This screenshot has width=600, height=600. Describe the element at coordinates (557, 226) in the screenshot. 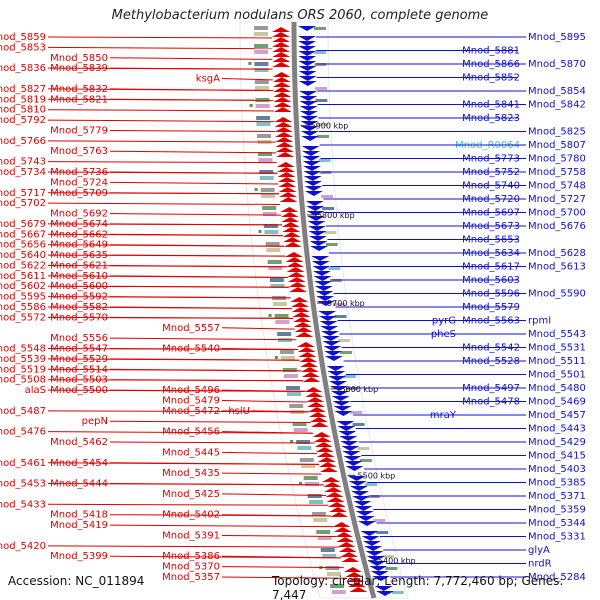

I see `gene-label: Mnod_5676` at that location.